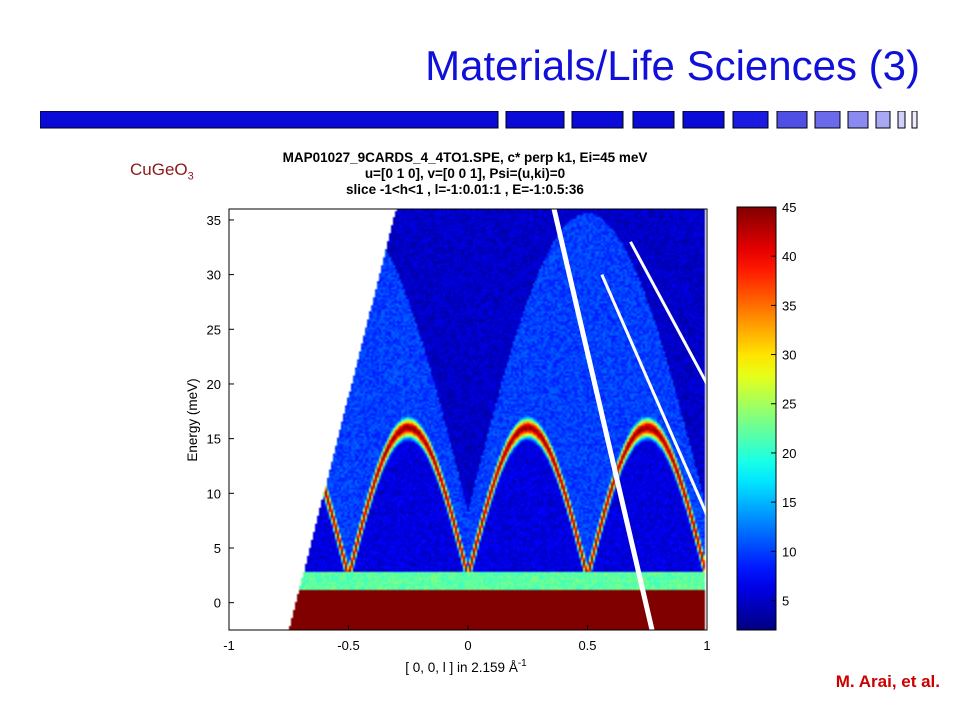 The height and width of the screenshot is (720, 960). I want to click on x-tick-label: -1, so click(229, 645).